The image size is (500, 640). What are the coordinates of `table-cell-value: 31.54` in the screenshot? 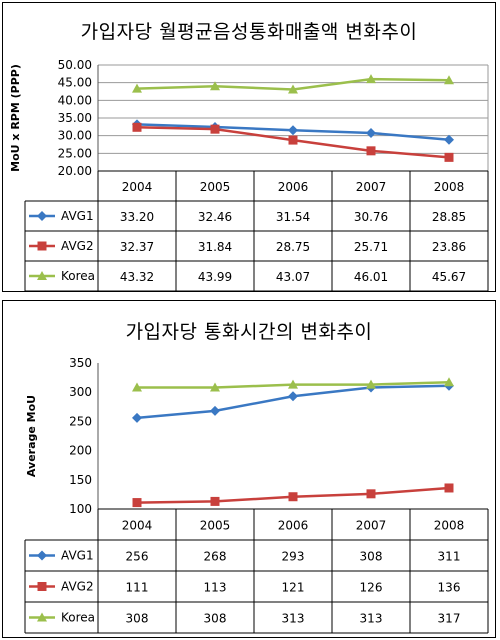 It's located at (293, 217).